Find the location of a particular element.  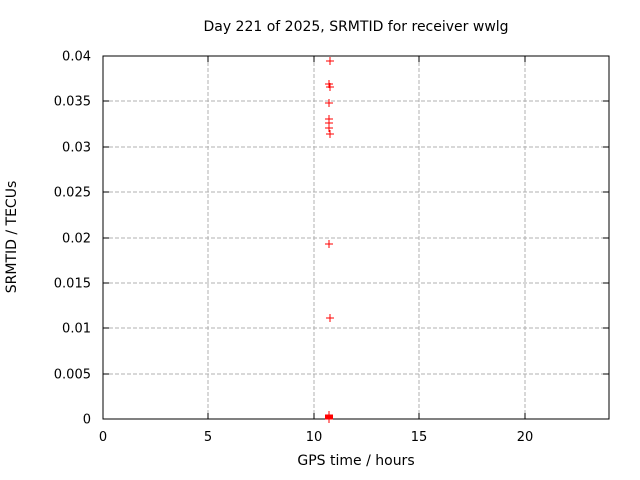

x-tick-label: 0 is located at coordinates (103, 437).